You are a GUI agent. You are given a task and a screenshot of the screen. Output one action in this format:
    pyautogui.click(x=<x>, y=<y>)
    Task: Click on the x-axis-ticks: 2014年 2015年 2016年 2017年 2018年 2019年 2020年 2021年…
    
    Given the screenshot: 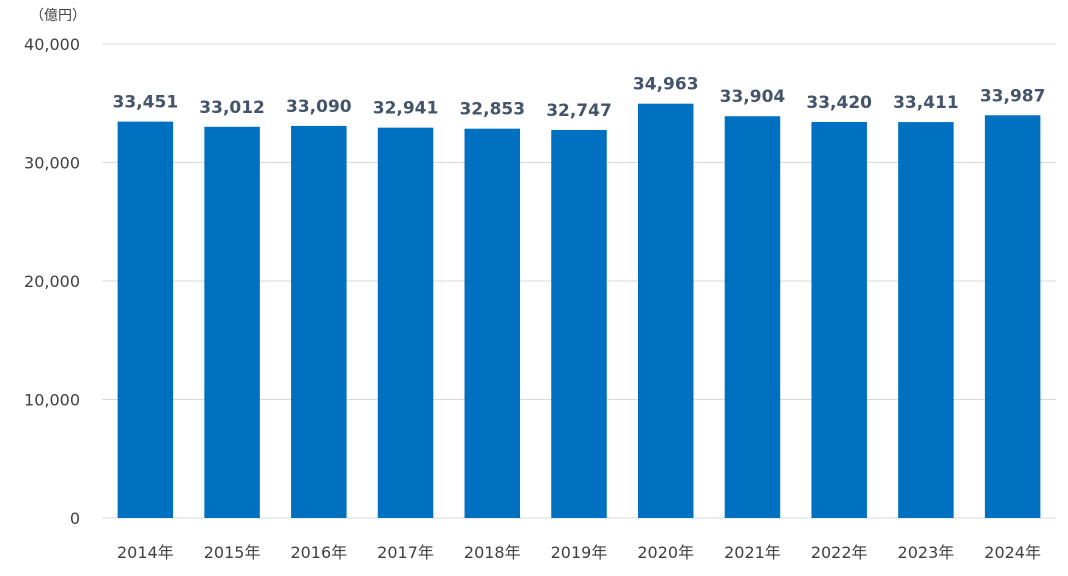 What is the action you would take?
    pyautogui.click(x=579, y=552)
    